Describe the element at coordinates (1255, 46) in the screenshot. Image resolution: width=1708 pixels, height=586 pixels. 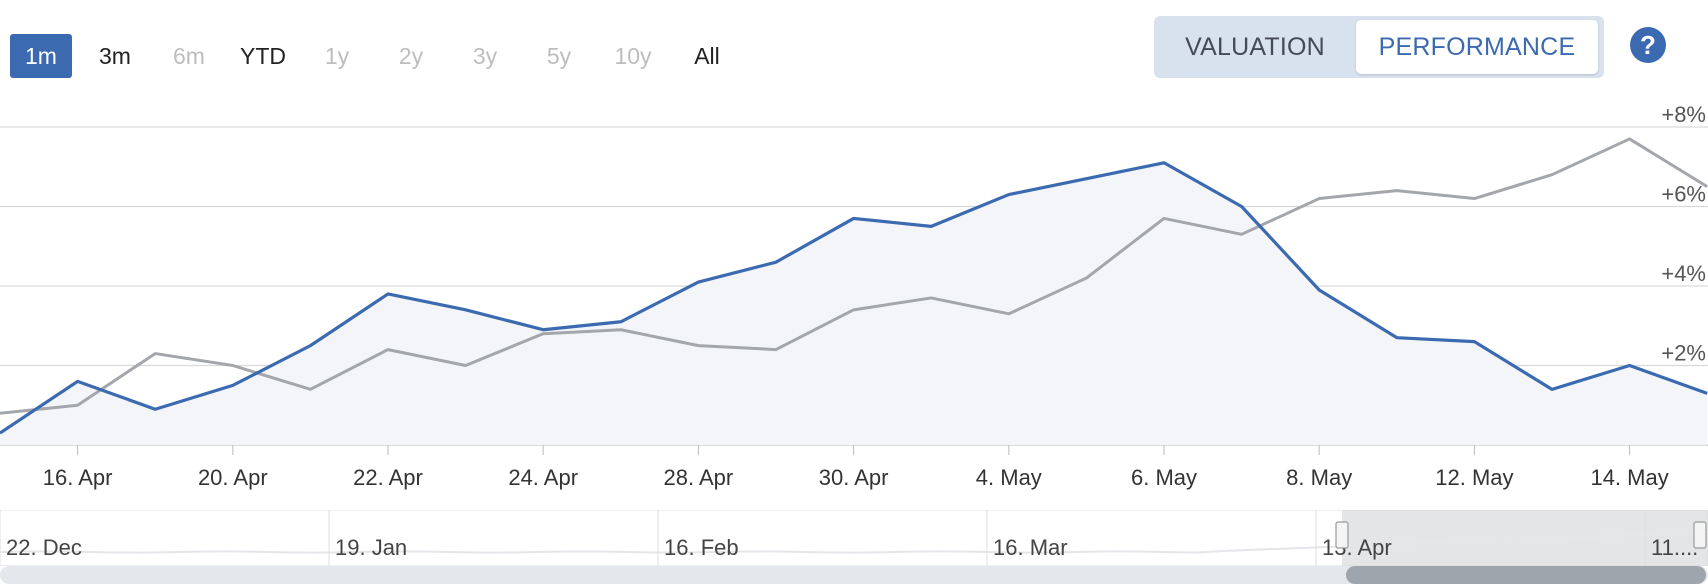
I see `valuation-tab: VALUATION` at that location.